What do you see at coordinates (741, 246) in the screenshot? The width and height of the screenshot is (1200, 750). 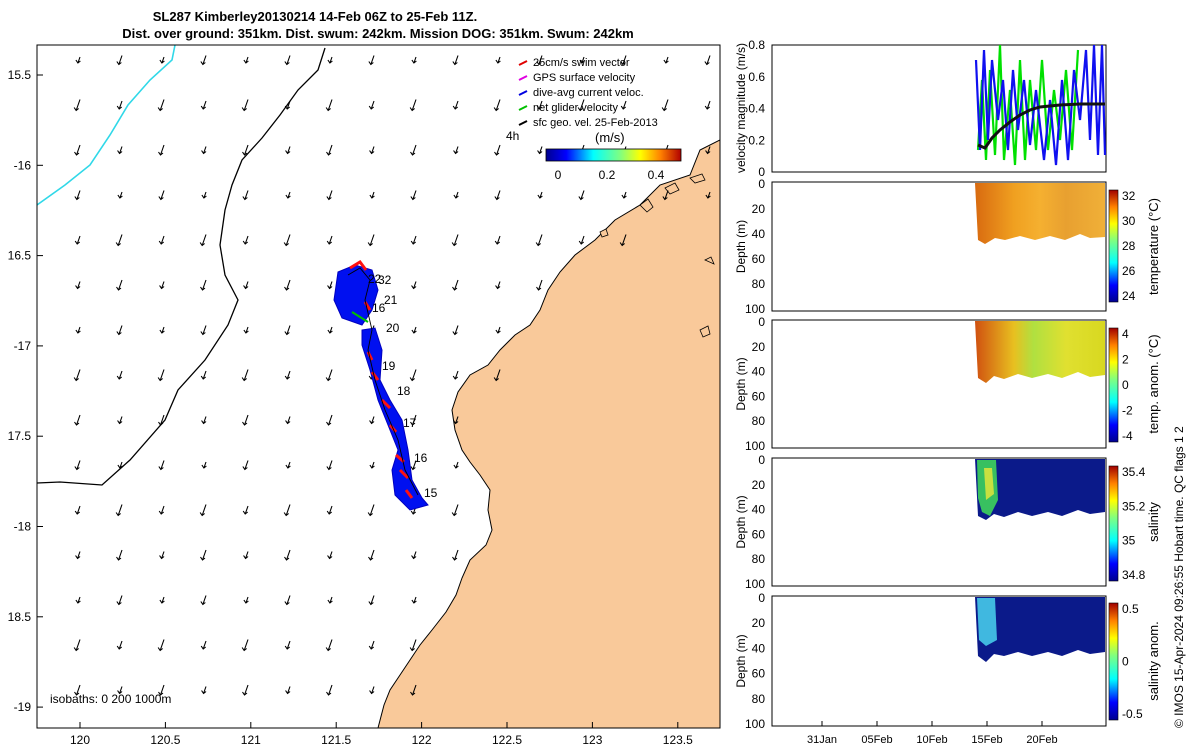 I see `depth-axis-label: Depth (m)` at bounding box center [741, 246].